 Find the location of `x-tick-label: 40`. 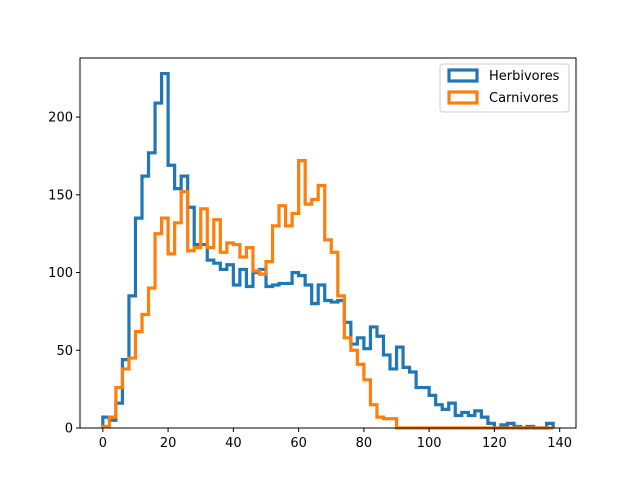

x-tick-label: 40 is located at coordinates (233, 443).